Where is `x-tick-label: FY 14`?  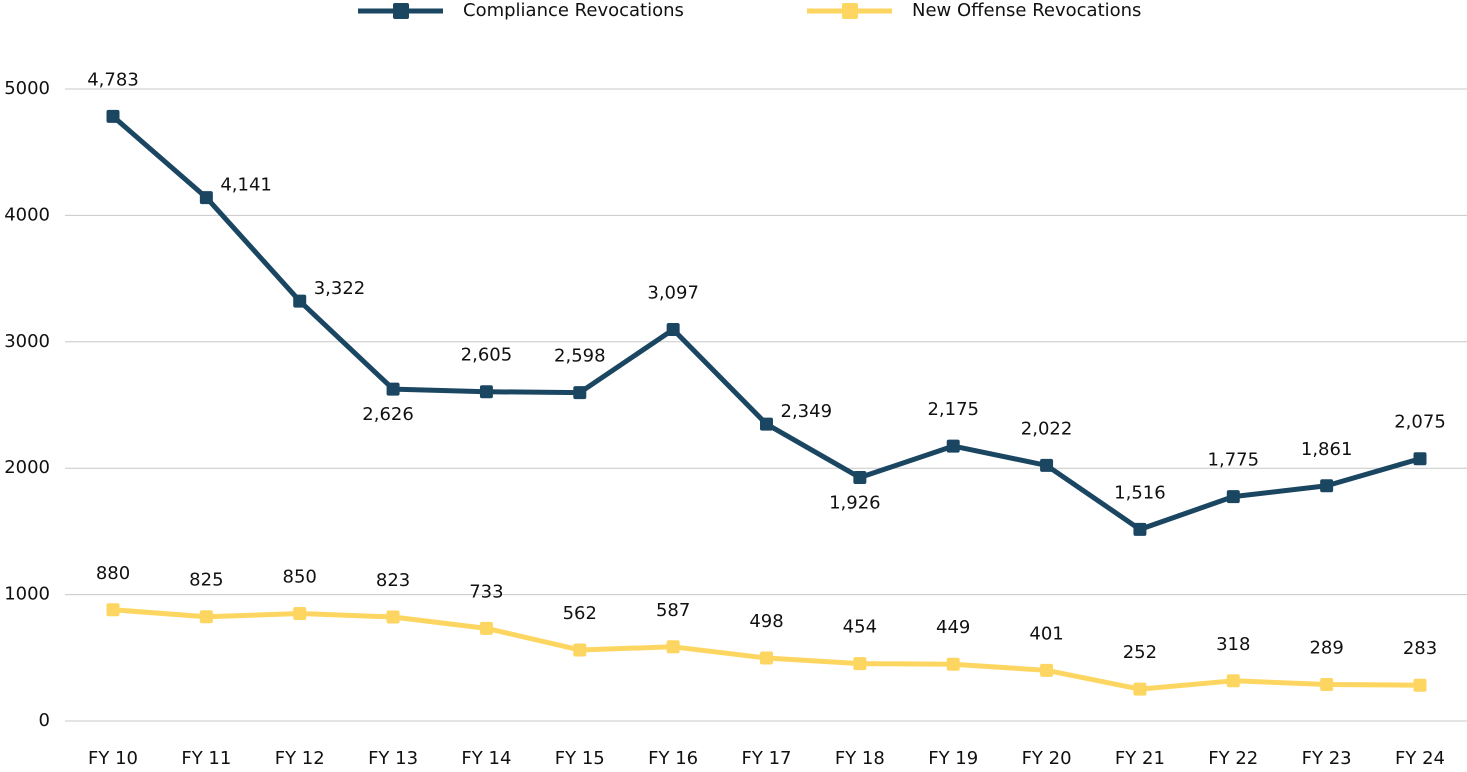 x-tick-label: FY 14 is located at coordinates (486, 758).